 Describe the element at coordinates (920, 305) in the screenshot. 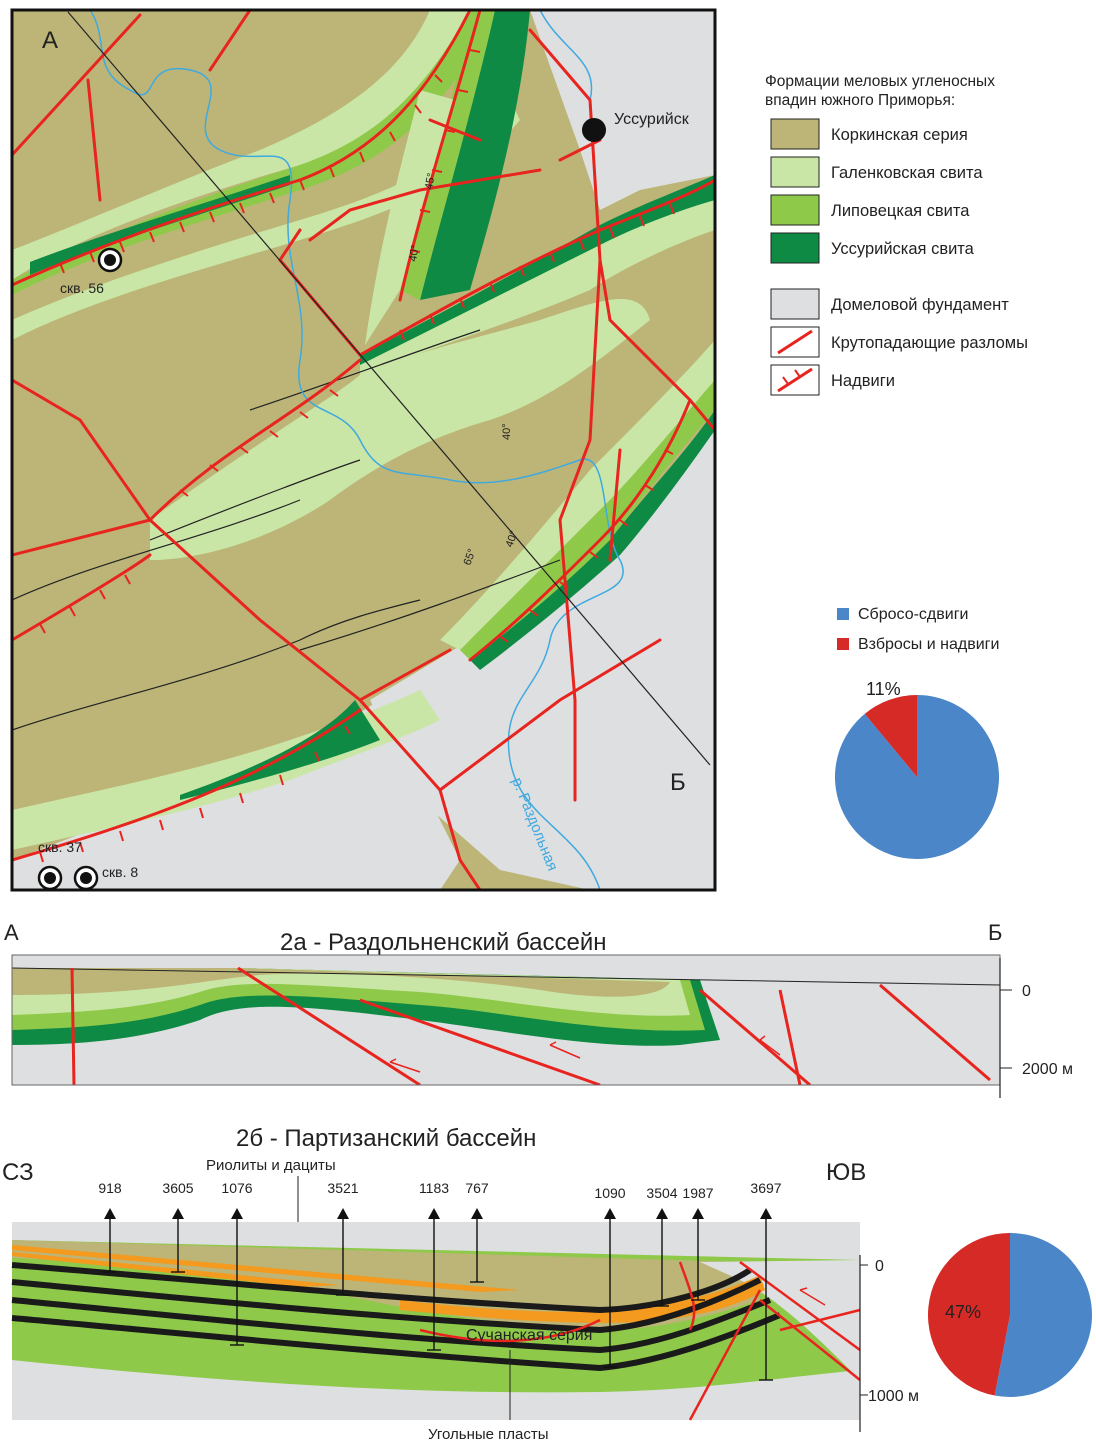

I see `legend-label: Домеловой фундамент` at that location.